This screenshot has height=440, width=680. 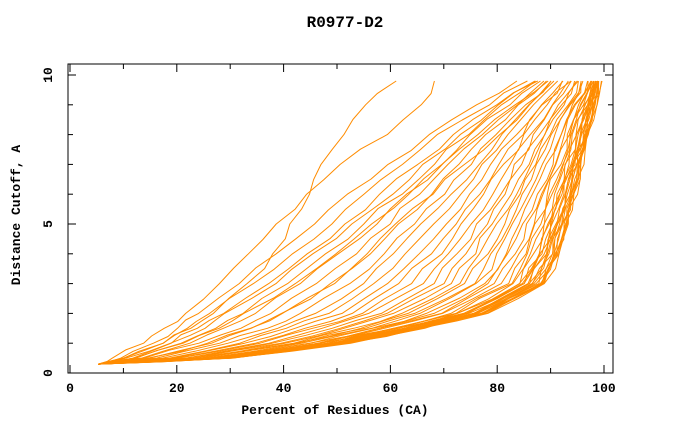 What do you see at coordinates (16, 215) in the screenshot?
I see `y-axis-label: Distance Cutoff, A` at bounding box center [16, 215].